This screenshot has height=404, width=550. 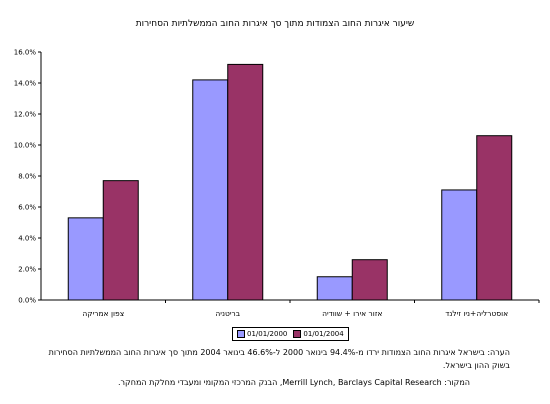 I want to click on x-tick-label: אוסטרליה+ניו זילנד, so click(x=476, y=313).